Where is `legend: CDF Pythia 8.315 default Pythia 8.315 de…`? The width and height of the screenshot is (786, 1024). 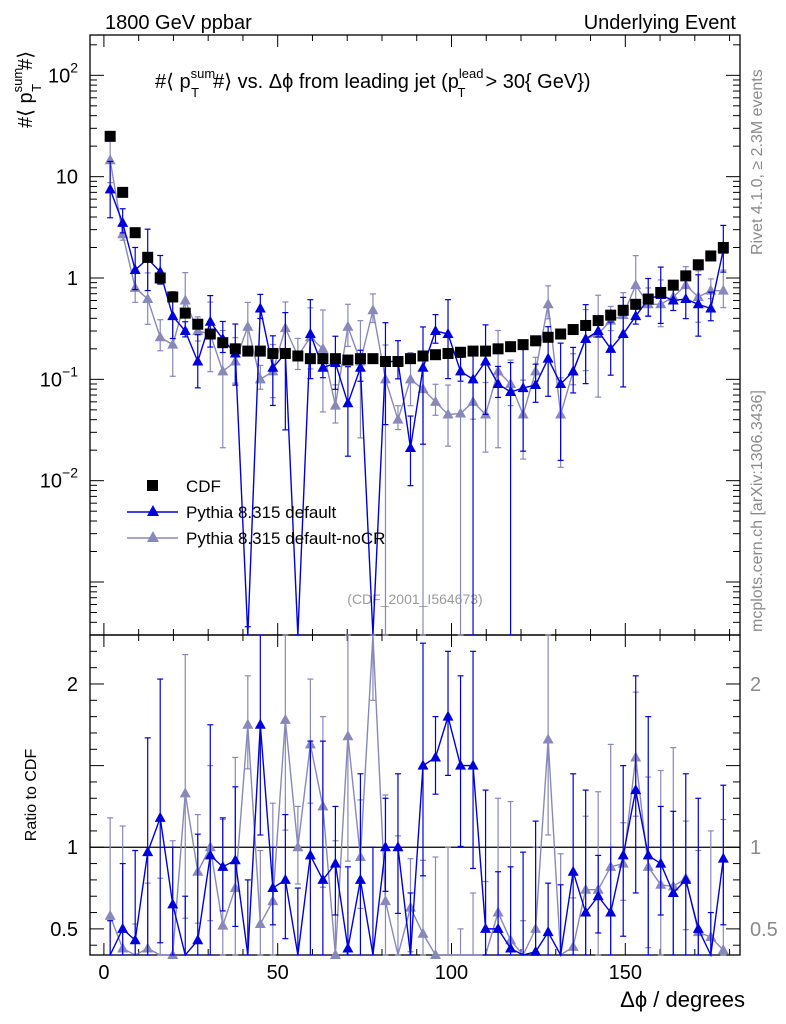
legend: CDF Pythia 8.315 default Pythia 8.315 de… is located at coordinates (256, 512).